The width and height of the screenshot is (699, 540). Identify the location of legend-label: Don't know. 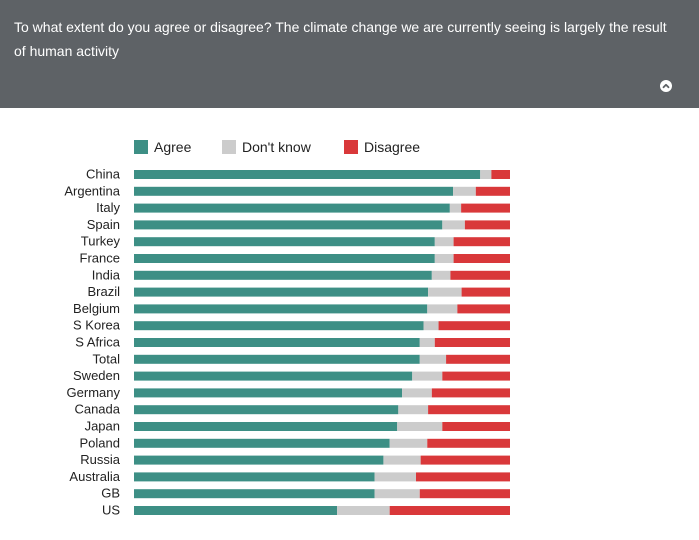
(277, 147).